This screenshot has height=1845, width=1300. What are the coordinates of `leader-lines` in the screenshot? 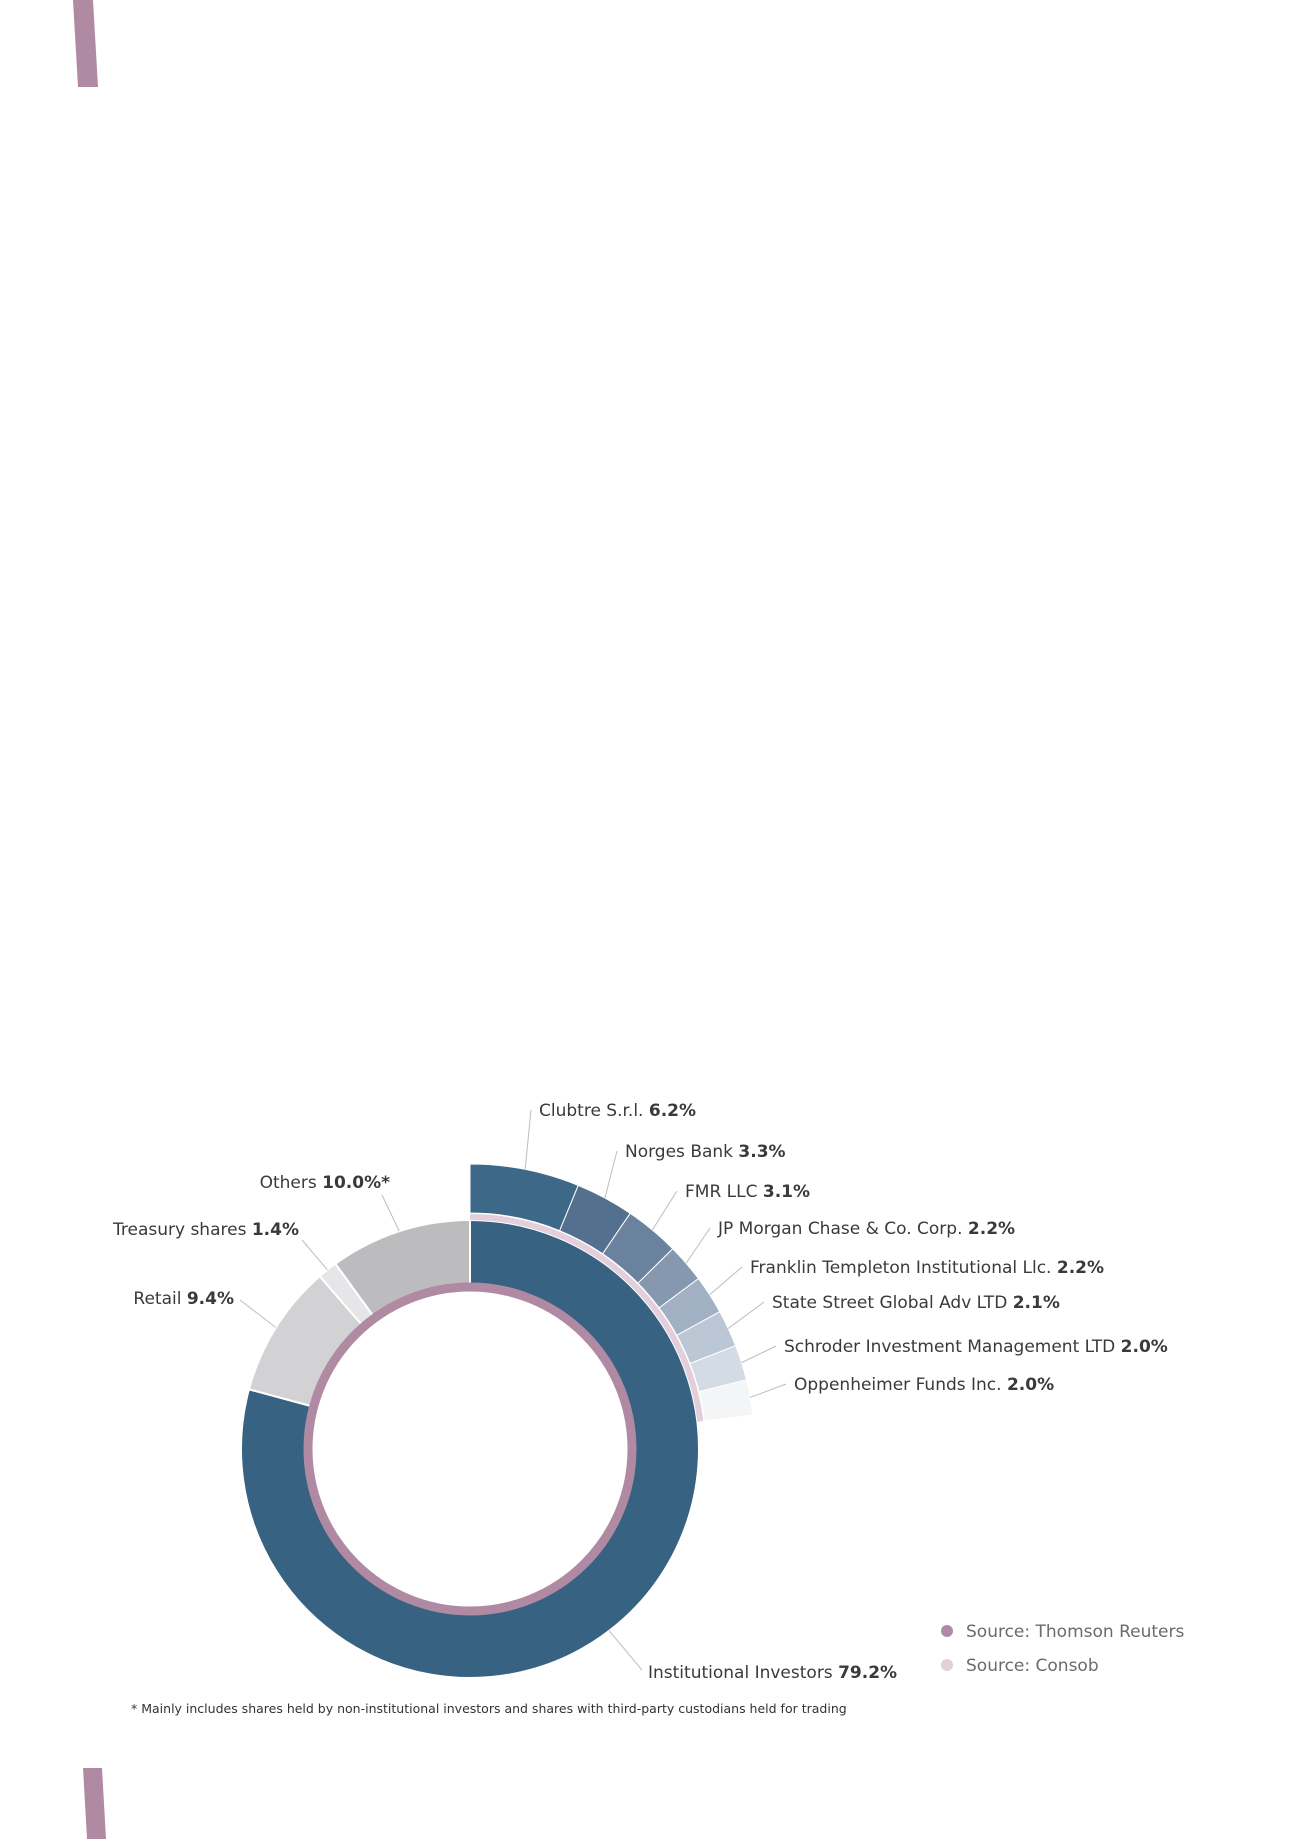 It's located at (513, 1390).